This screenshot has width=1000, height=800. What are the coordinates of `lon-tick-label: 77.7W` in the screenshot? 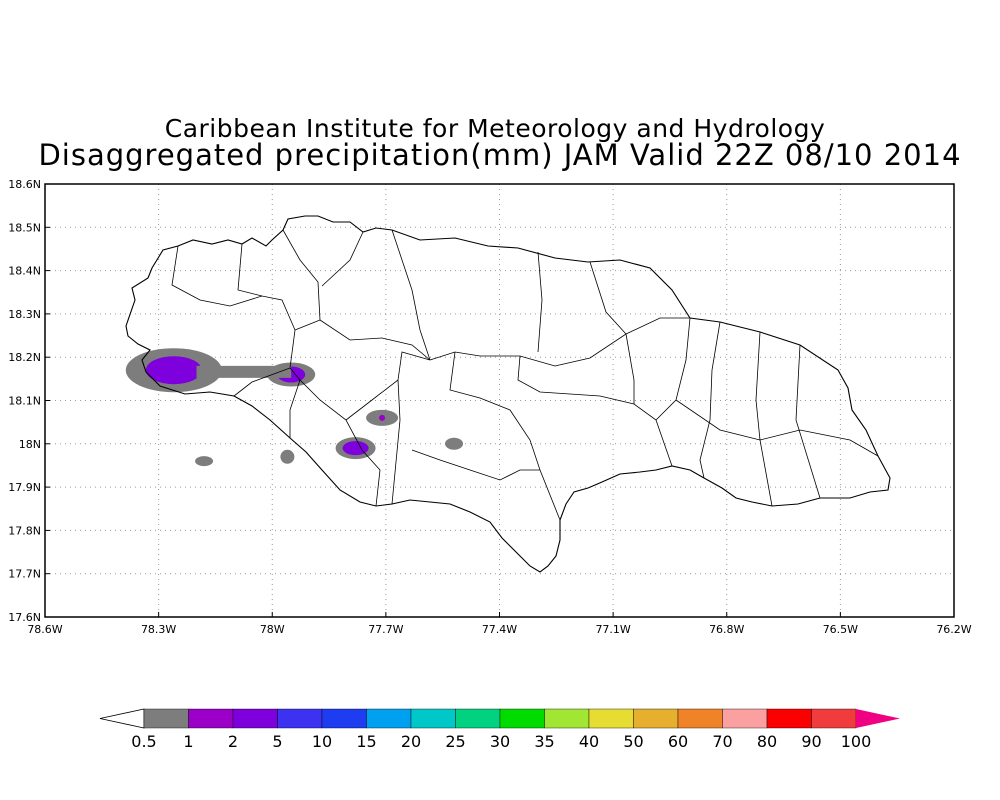 It's located at (385, 629).